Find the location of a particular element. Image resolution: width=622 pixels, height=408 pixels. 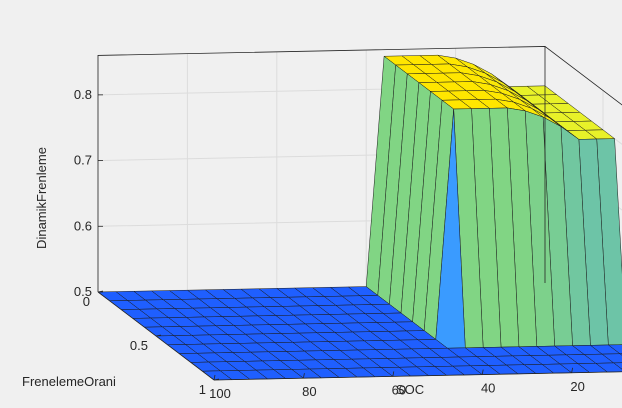

x-tick-label: 40 is located at coordinates (488, 388).